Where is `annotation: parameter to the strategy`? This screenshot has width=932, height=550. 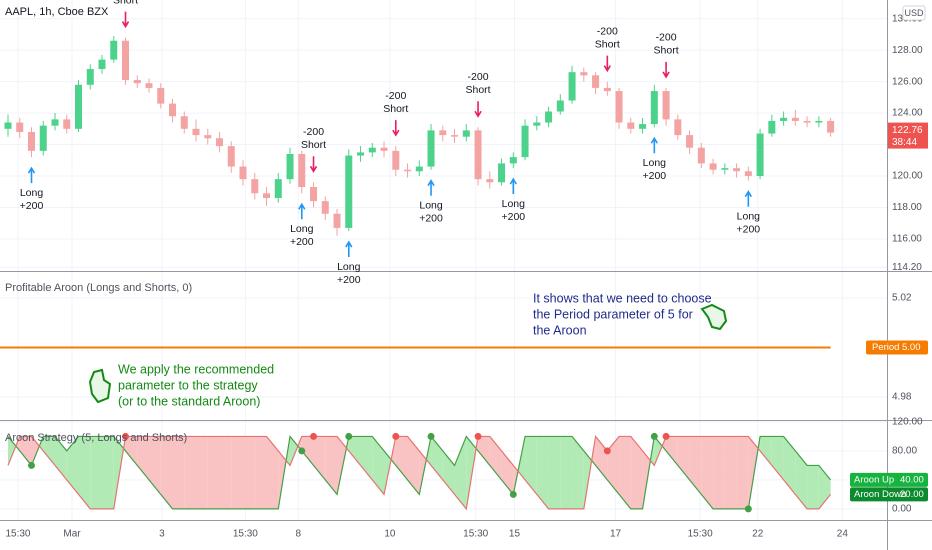 annotation: parameter to the strategy is located at coordinates (188, 385).